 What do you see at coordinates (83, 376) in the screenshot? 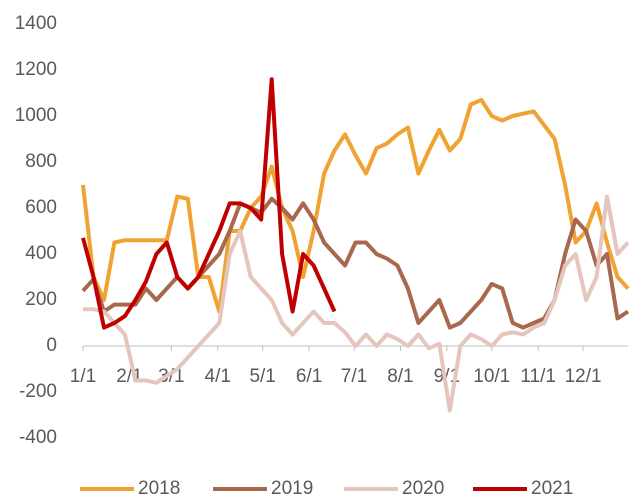
I see `x-tick-label: 1/1` at bounding box center [83, 376].